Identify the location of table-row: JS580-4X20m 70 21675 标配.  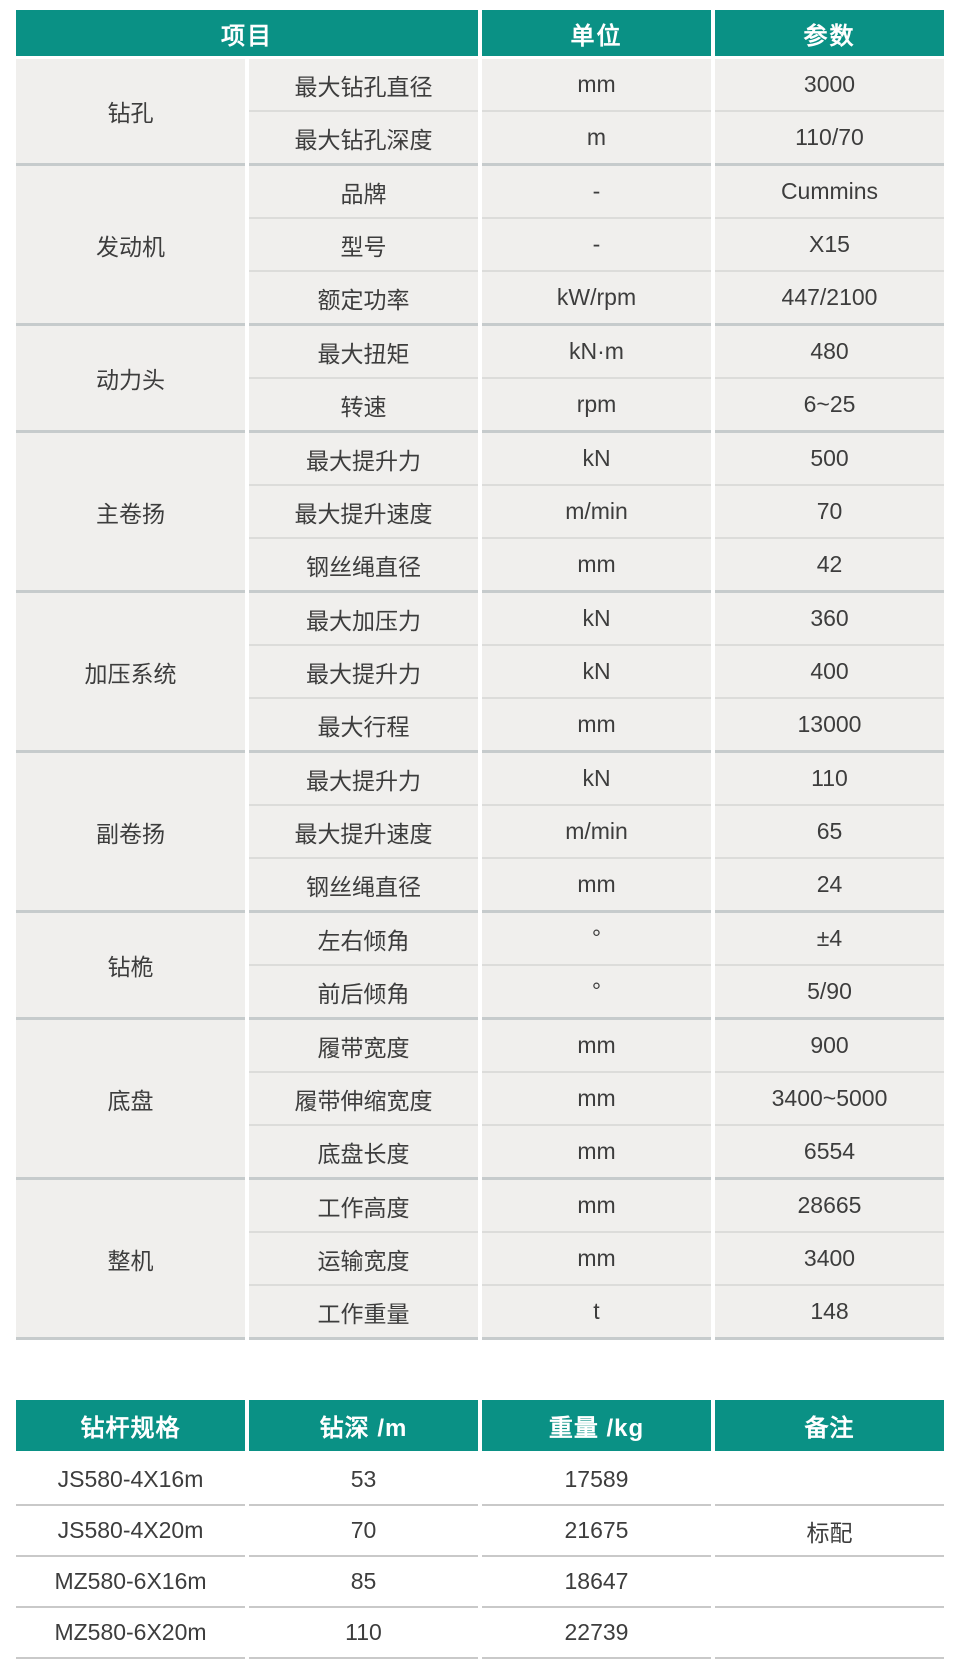
(480, 1531).